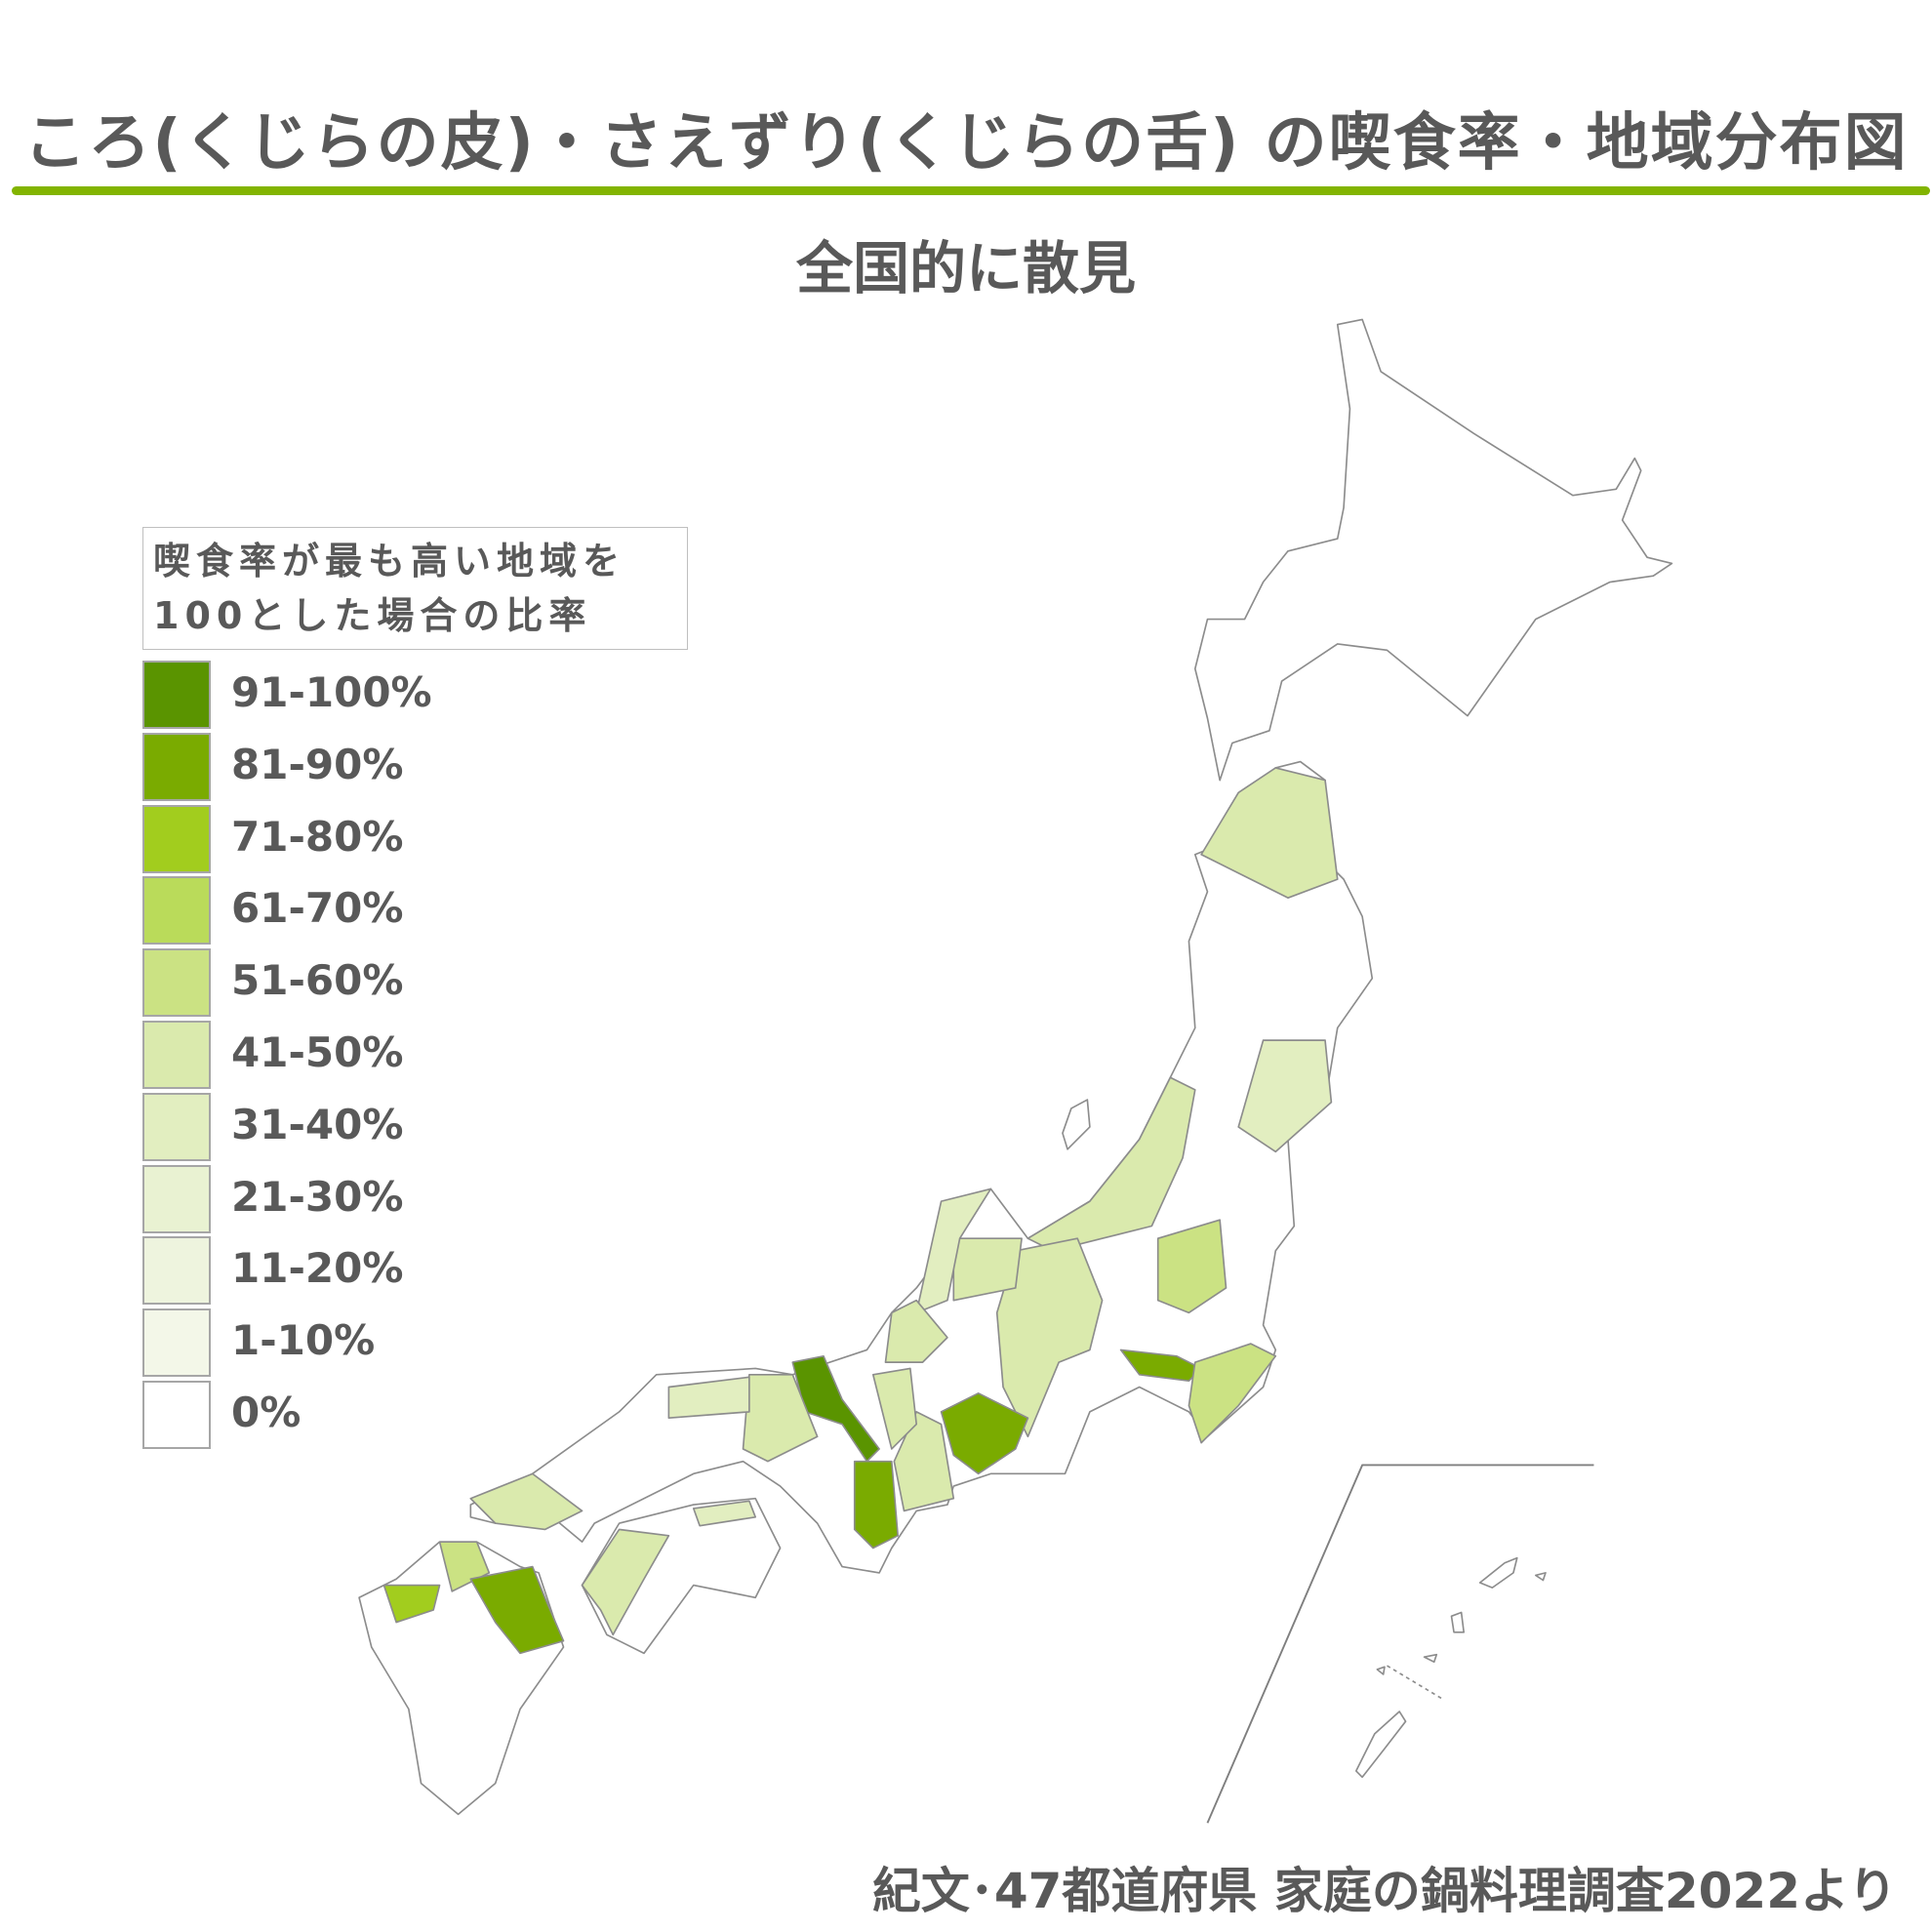  I want to click on prefecture-saga, so click(411, 1604).